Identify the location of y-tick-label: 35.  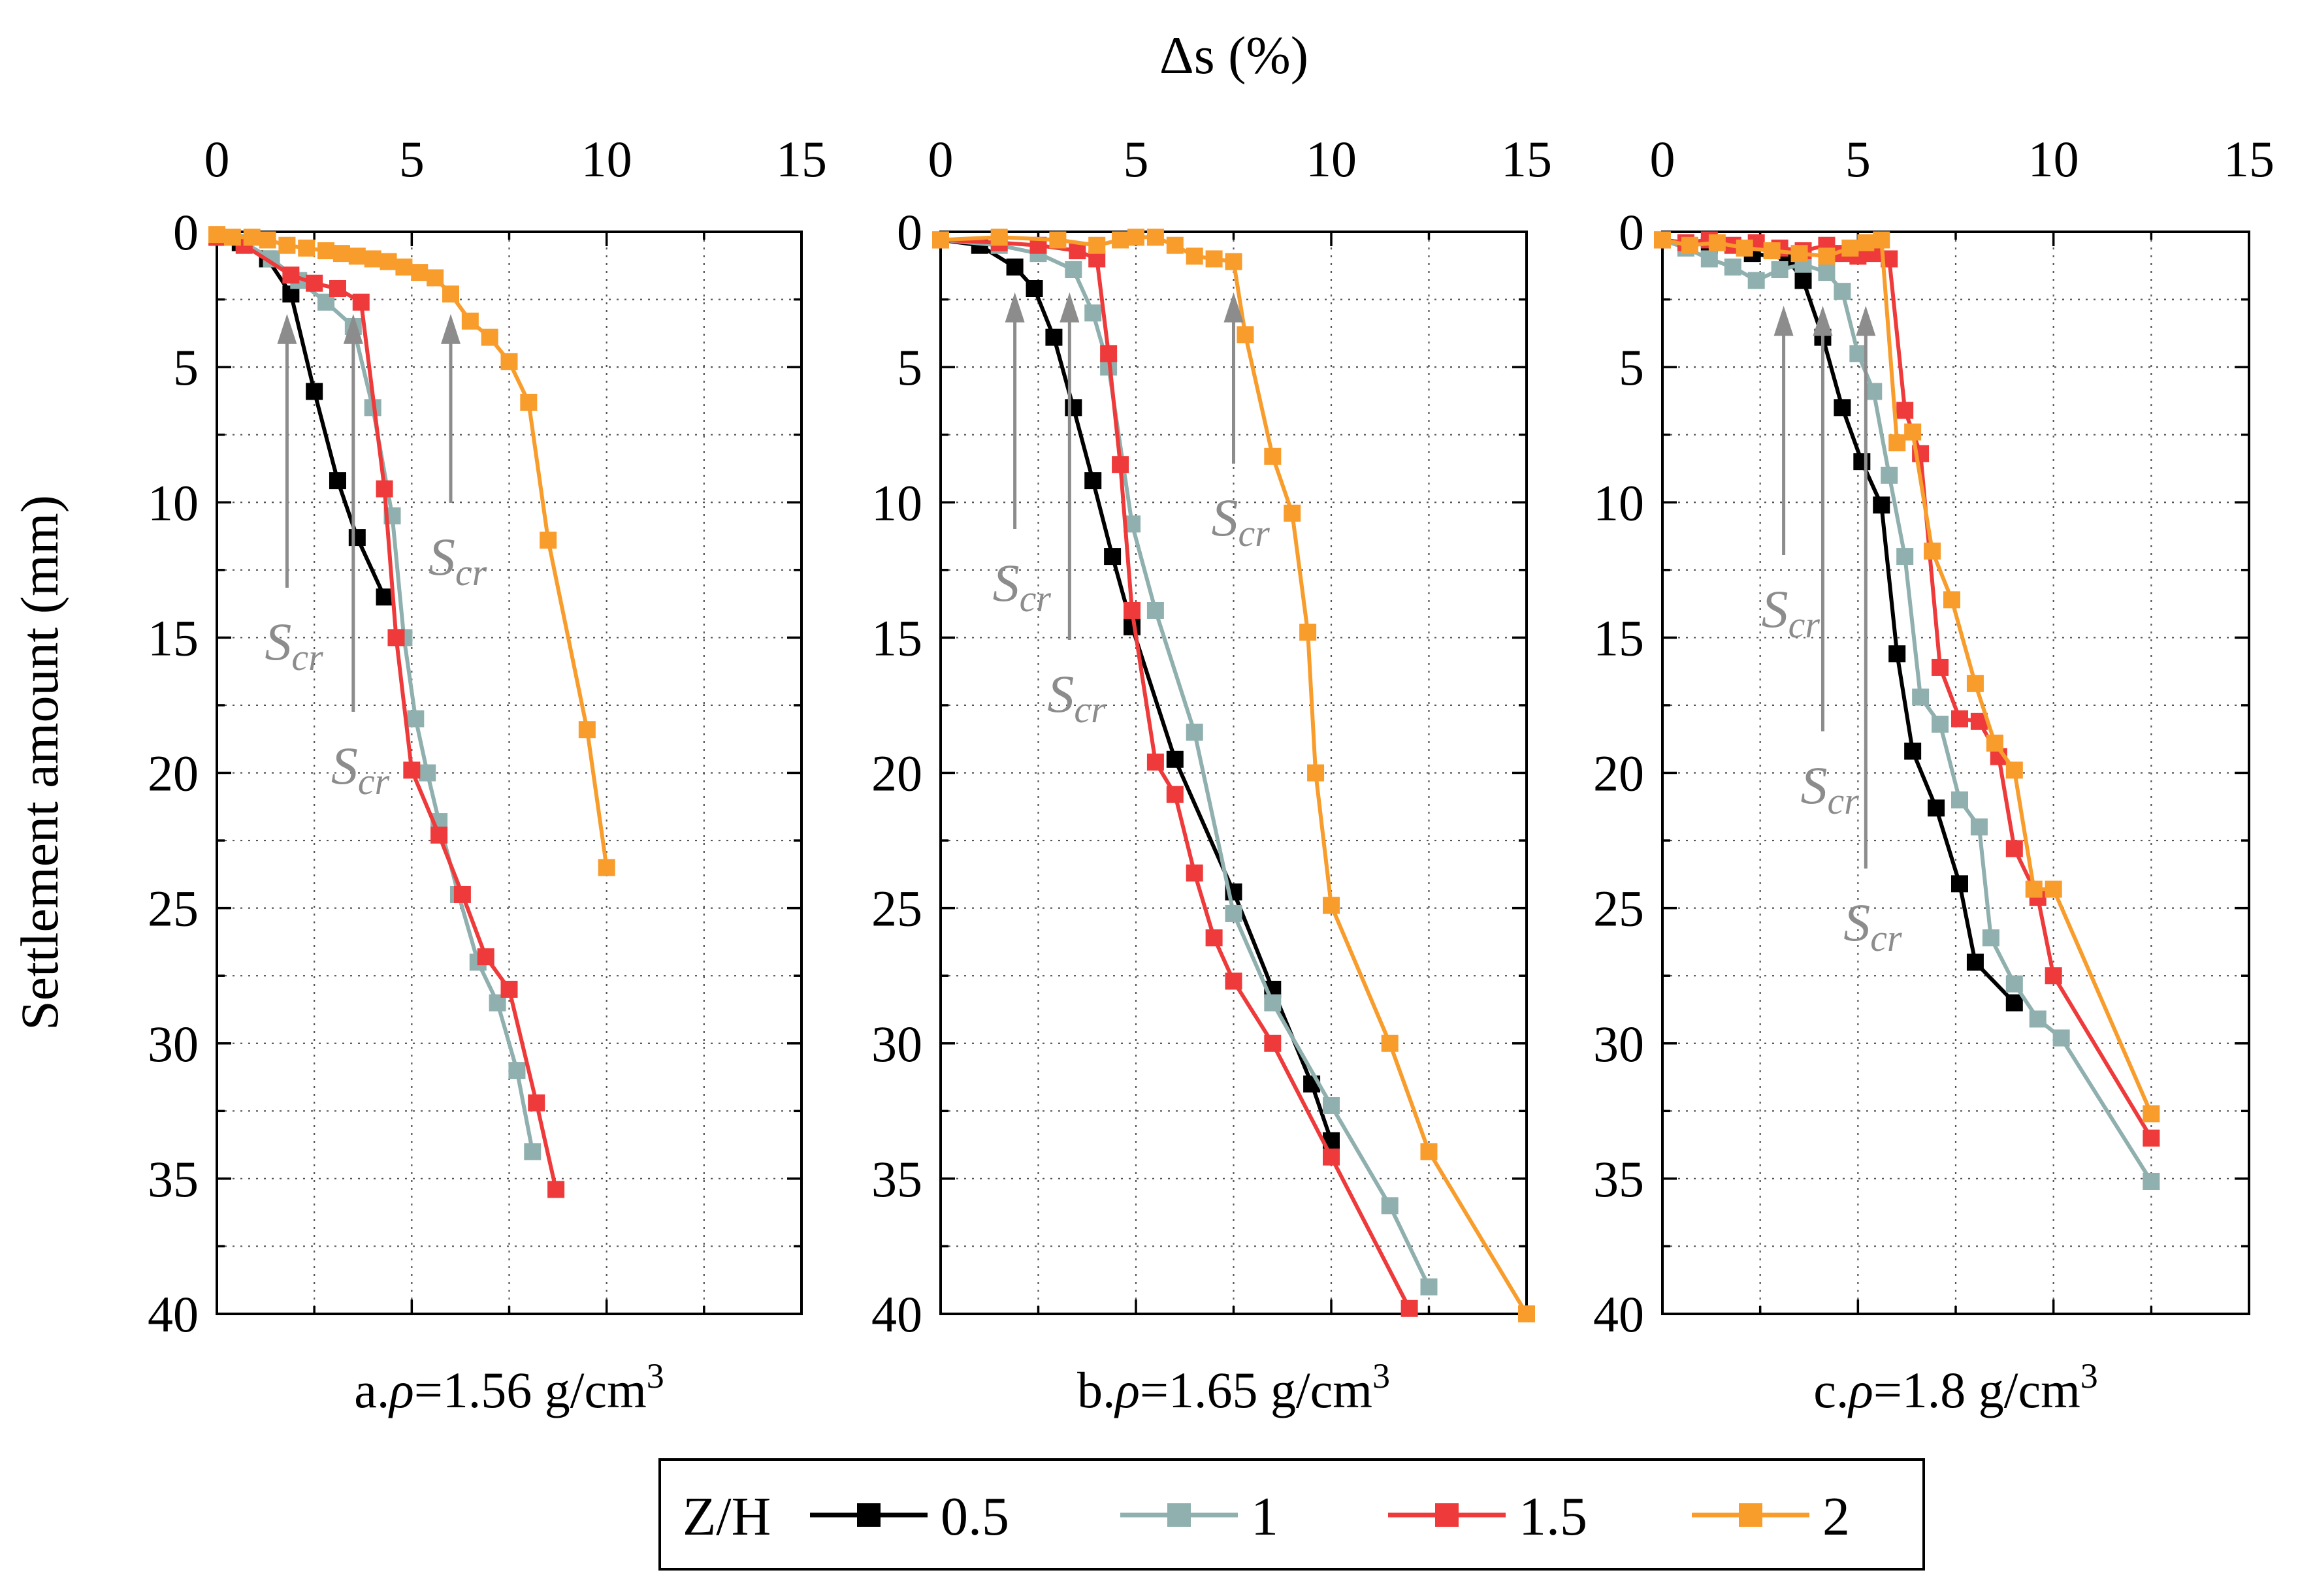
(1619, 1179).